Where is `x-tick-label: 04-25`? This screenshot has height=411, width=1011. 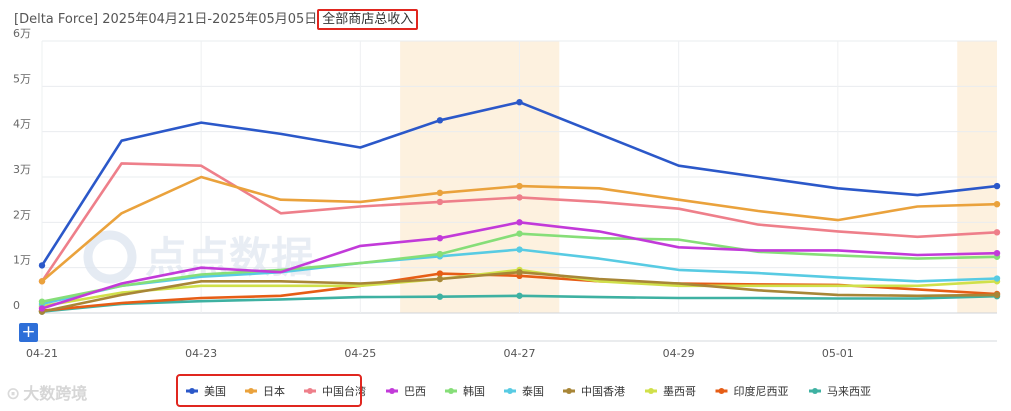
x-tick-label: 04-25 is located at coordinates (360, 353).